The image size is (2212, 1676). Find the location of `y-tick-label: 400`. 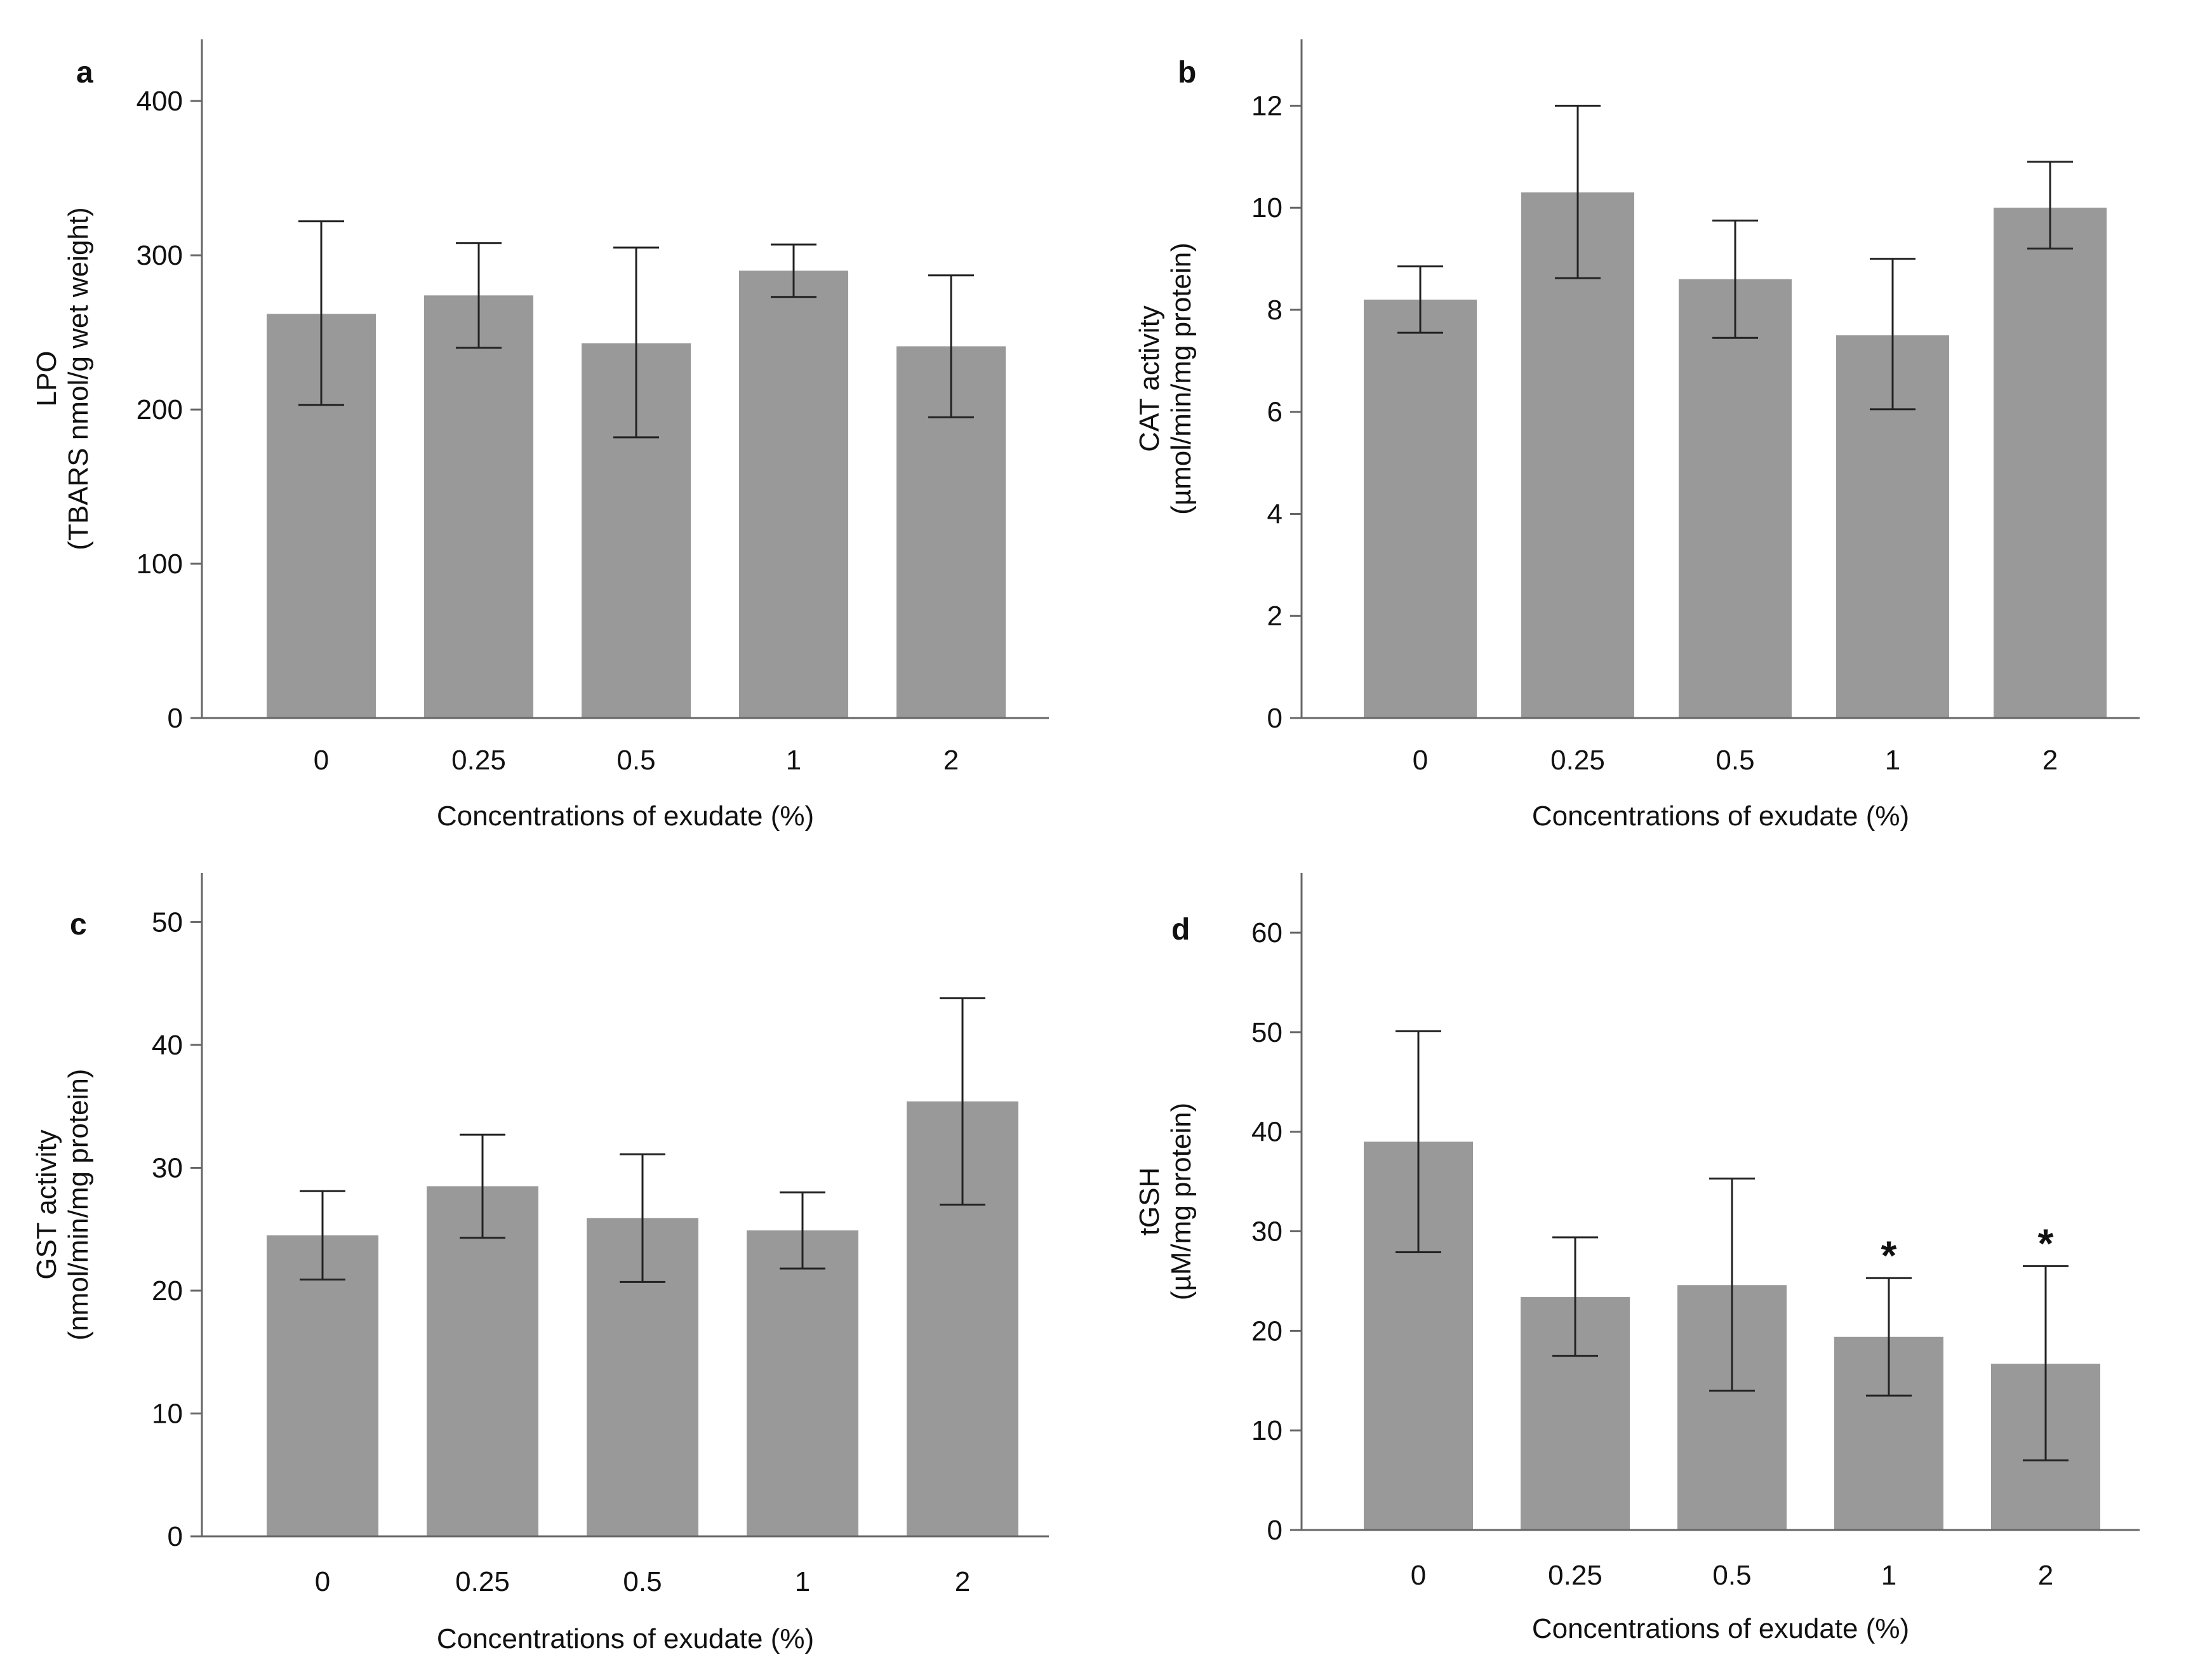

y-tick-label: 400 is located at coordinates (160, 102).